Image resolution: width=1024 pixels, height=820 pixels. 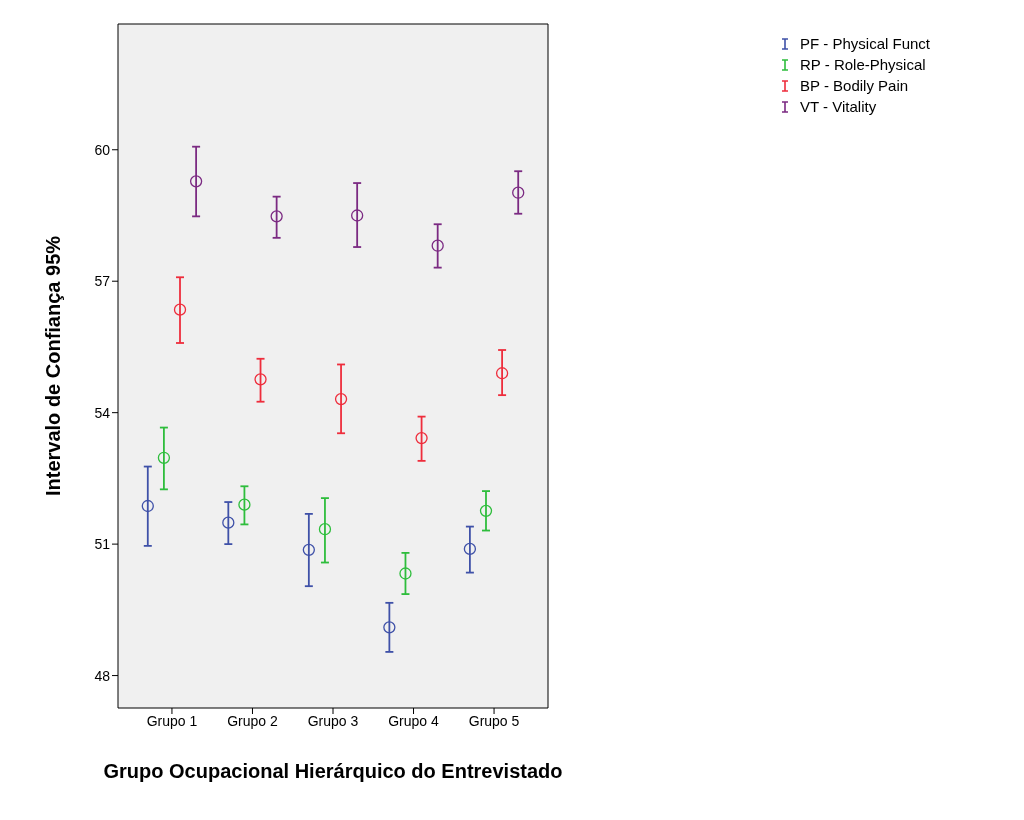 I want to click on x-tick-label: Grupo 2, so click(x=252, y=720).